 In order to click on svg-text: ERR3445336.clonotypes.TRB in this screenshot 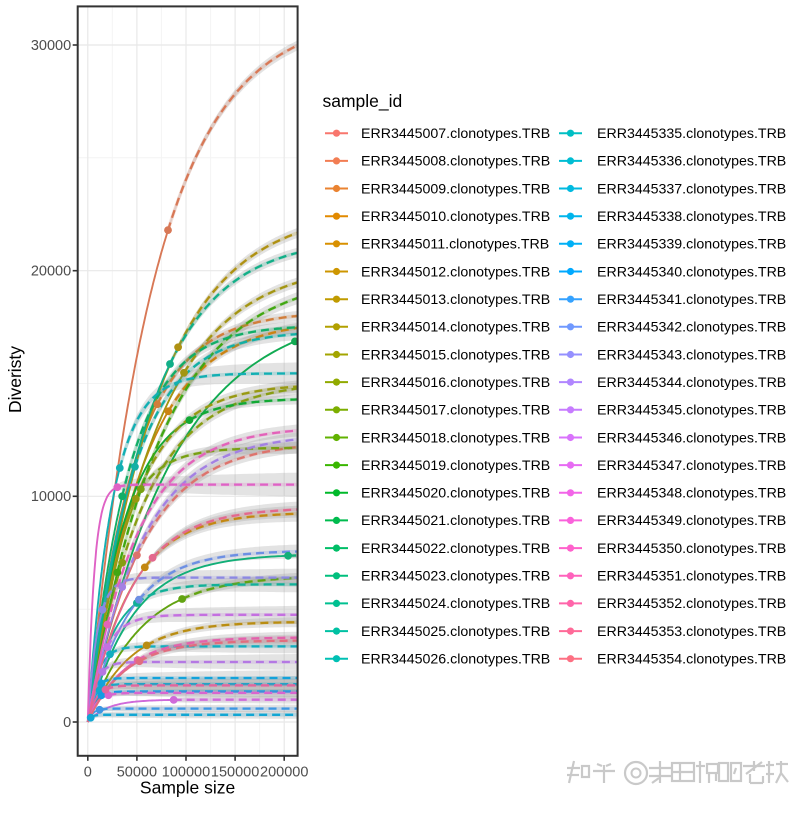, I will do `click(691, 162)`.